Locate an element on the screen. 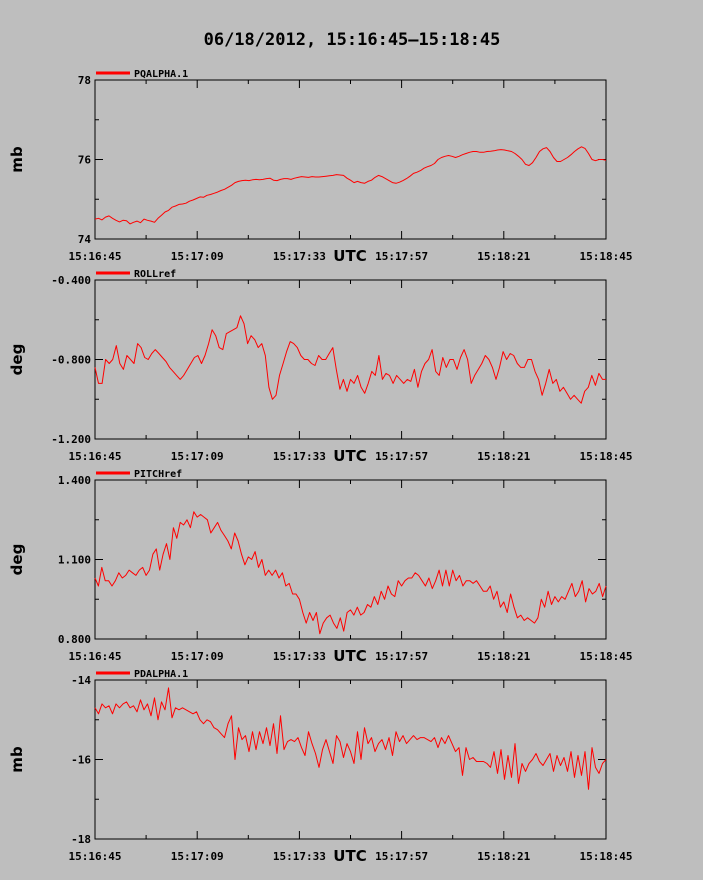  series-line-PITCHref is located at coordinates (350, 573).